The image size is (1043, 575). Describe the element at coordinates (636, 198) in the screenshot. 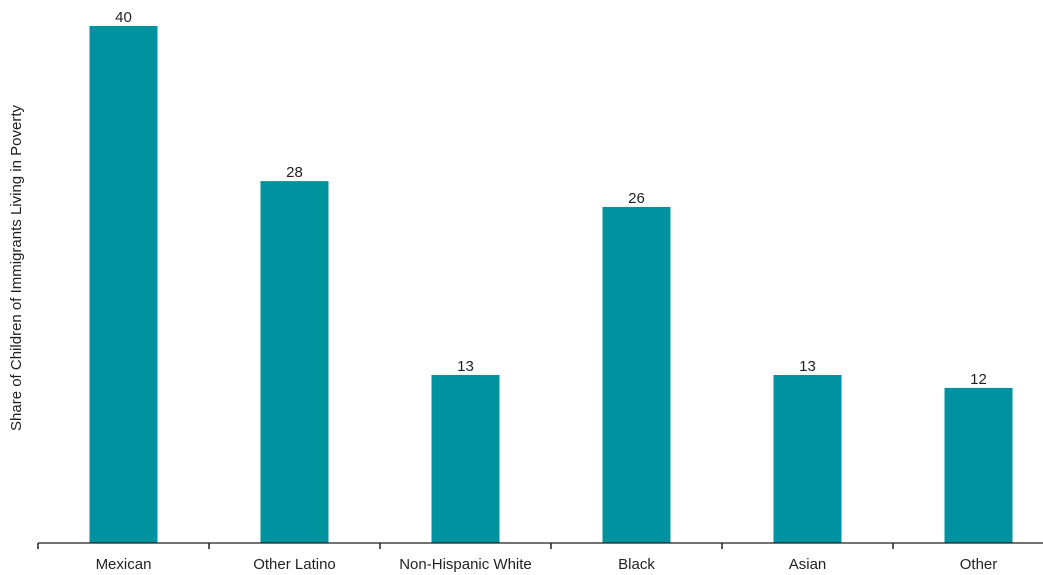

I see `data-label-black: 26` at that location.